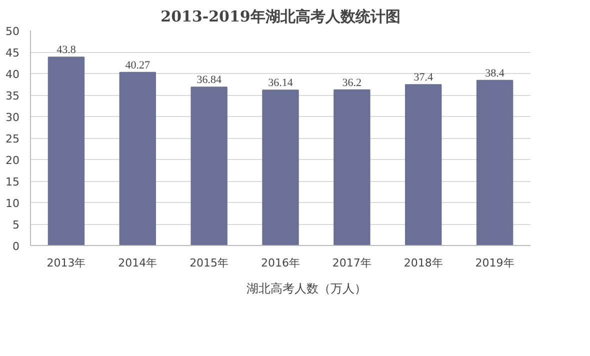 This screenshot has height=356, width=590. What do you see at coordinates (13, 139) in the screenshot?
I see `y-tick-label: 25` at bounding box center [13, 139].